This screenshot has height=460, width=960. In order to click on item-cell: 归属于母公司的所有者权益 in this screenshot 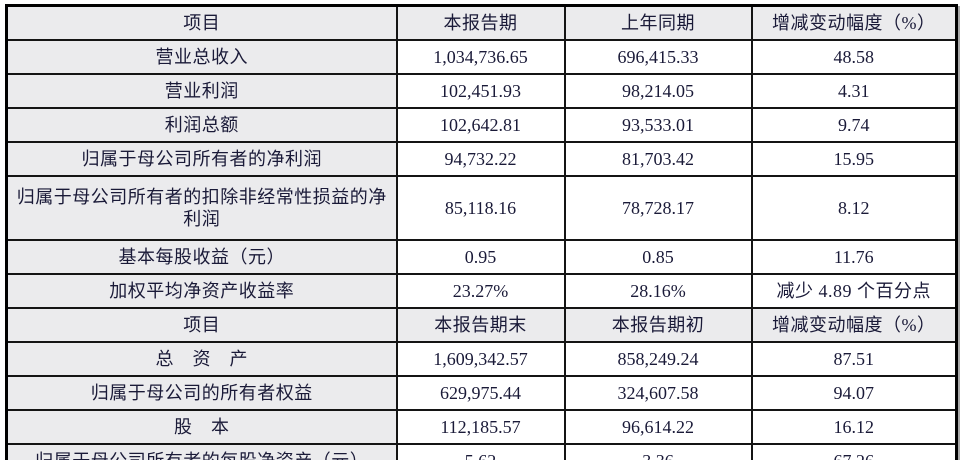, I will do `click(201, 393)`.